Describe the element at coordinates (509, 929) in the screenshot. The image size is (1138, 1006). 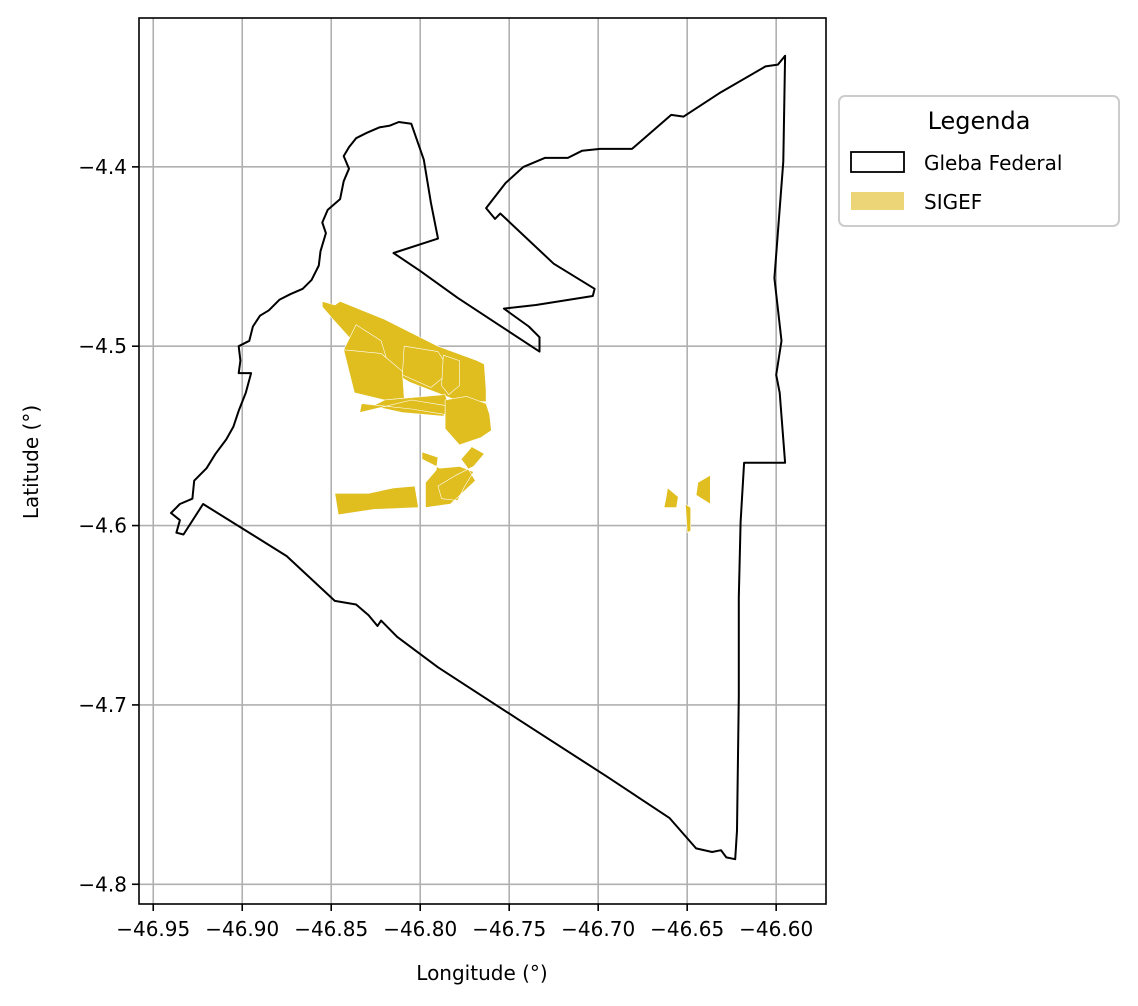
I see `x-tick-label: −46.75` at that location.